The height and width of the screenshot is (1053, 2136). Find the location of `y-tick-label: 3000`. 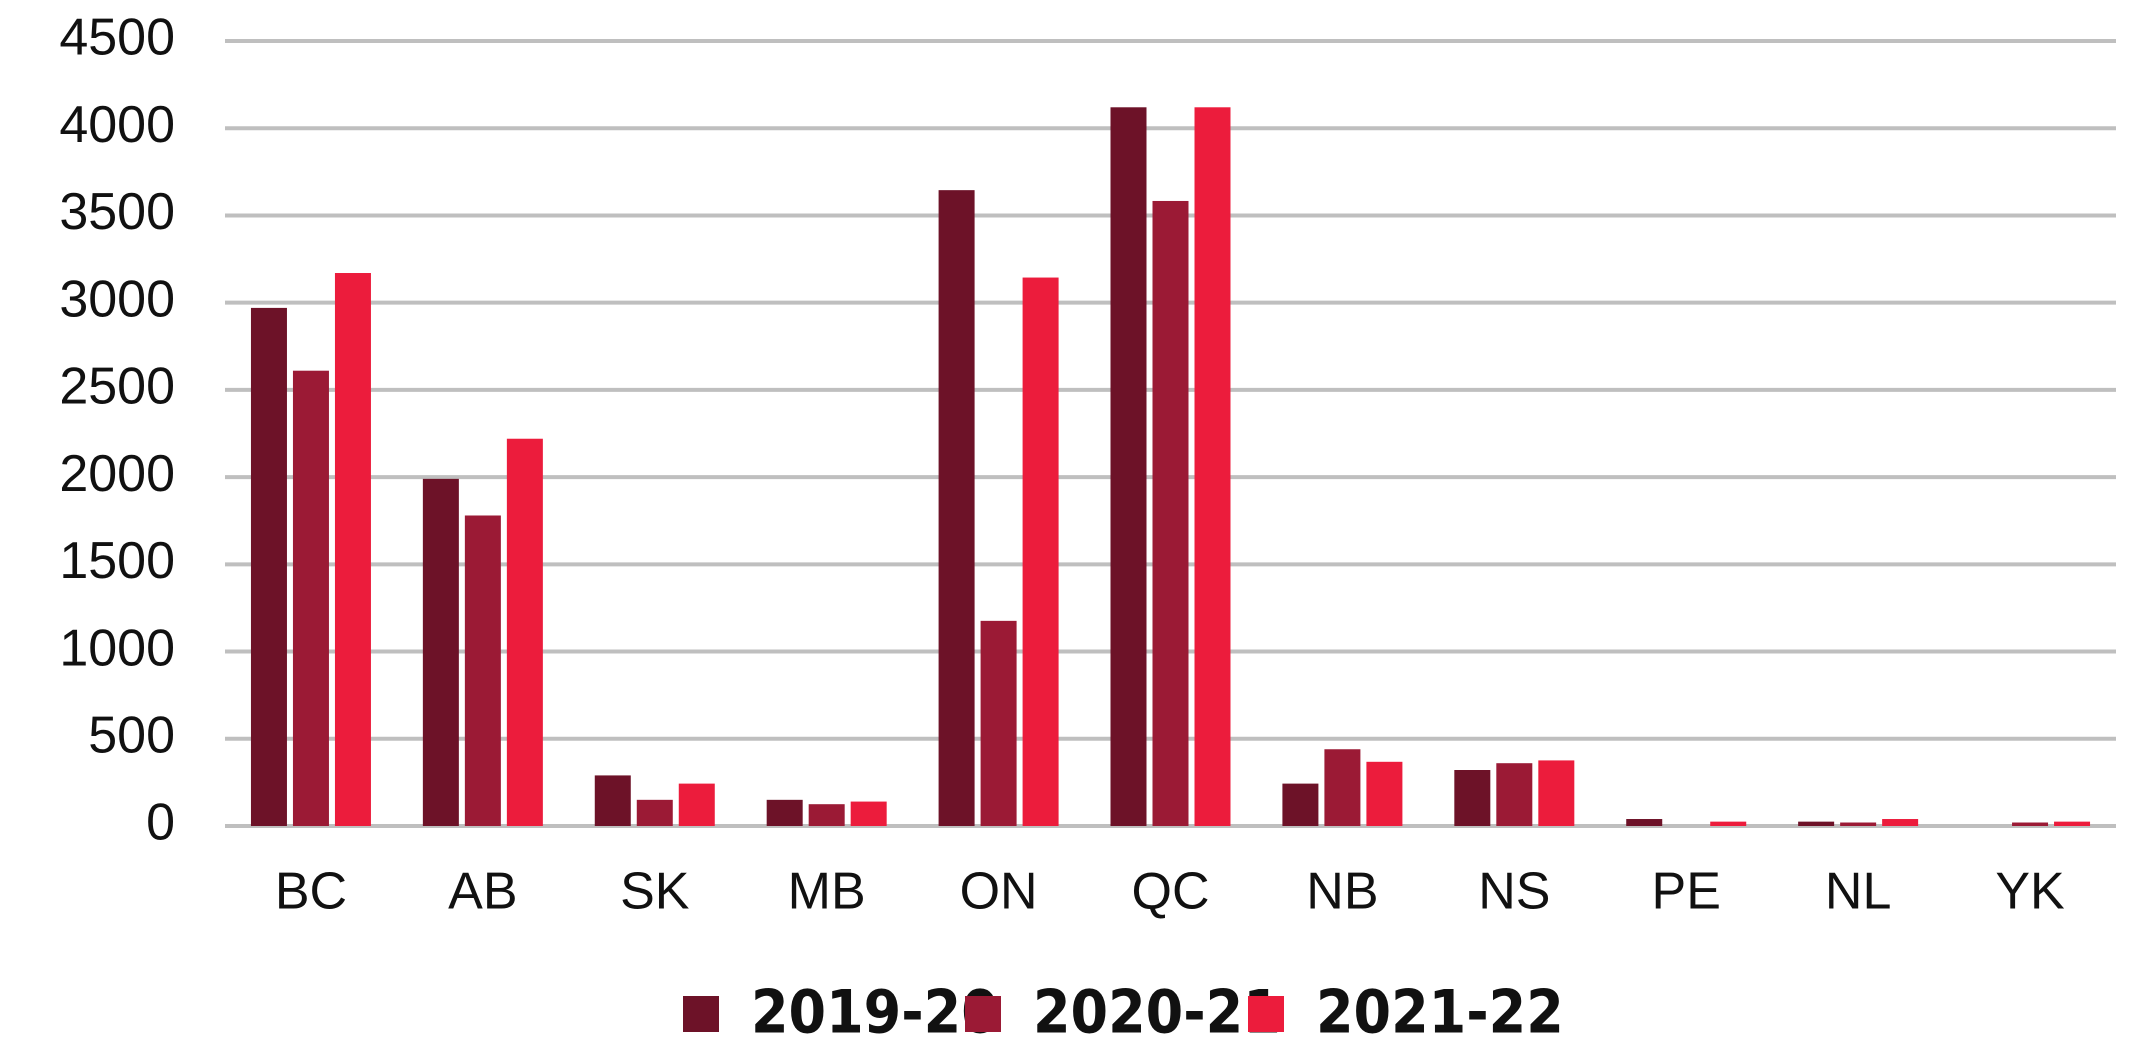

y-tick-label: 3000 is located at coordinates (117, 299).